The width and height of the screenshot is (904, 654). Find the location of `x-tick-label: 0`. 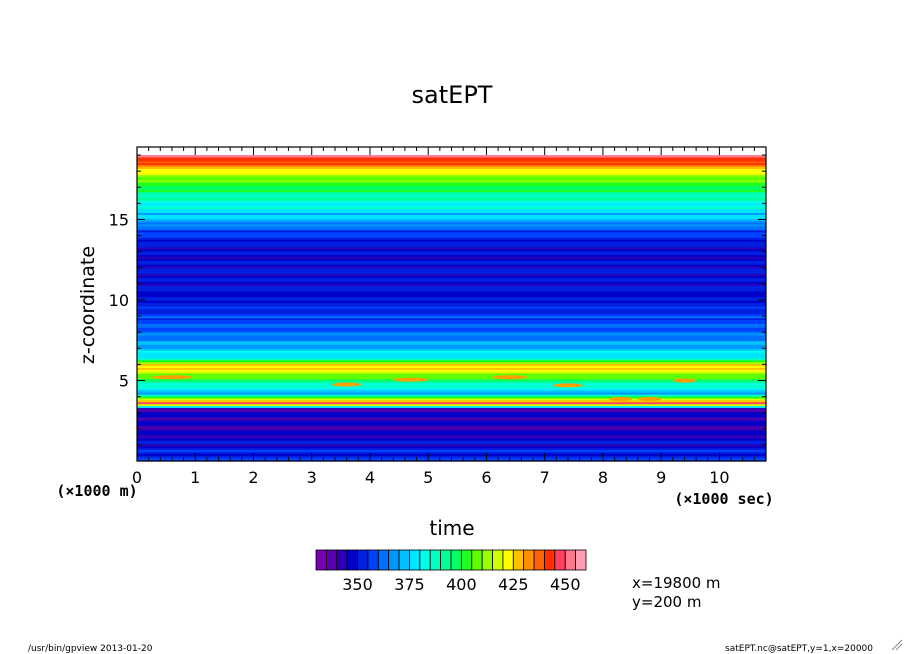

x-tick-label: 0 is located at coordinates (137, 477).